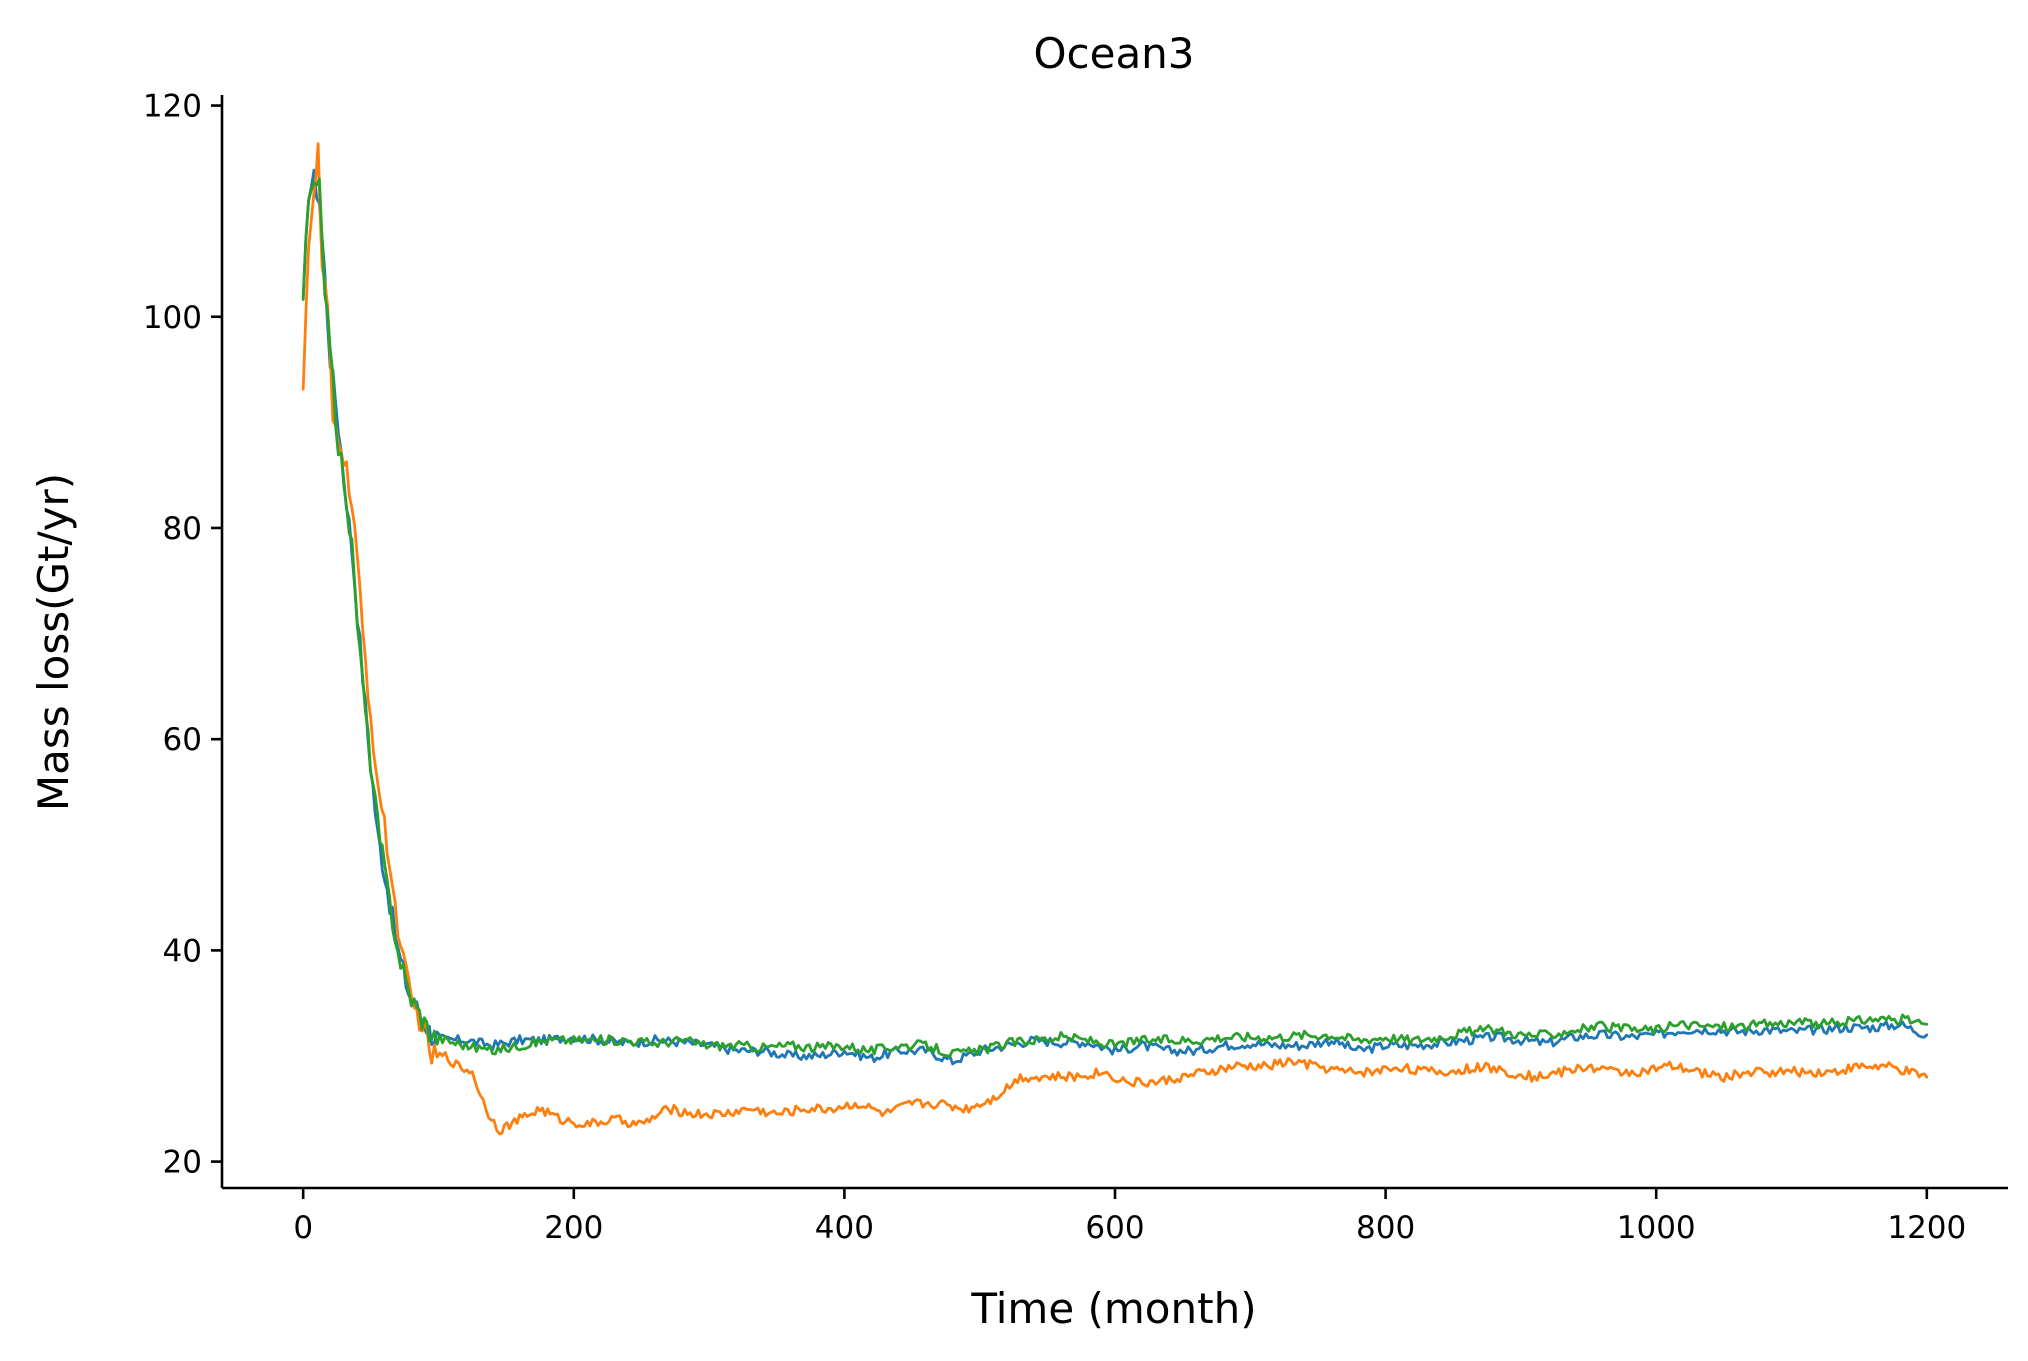  What do you see at coordinates (1656, 1228) in the screenshot?
I see `x-tick-label: 1000` at bounding box center [1656, 1228].